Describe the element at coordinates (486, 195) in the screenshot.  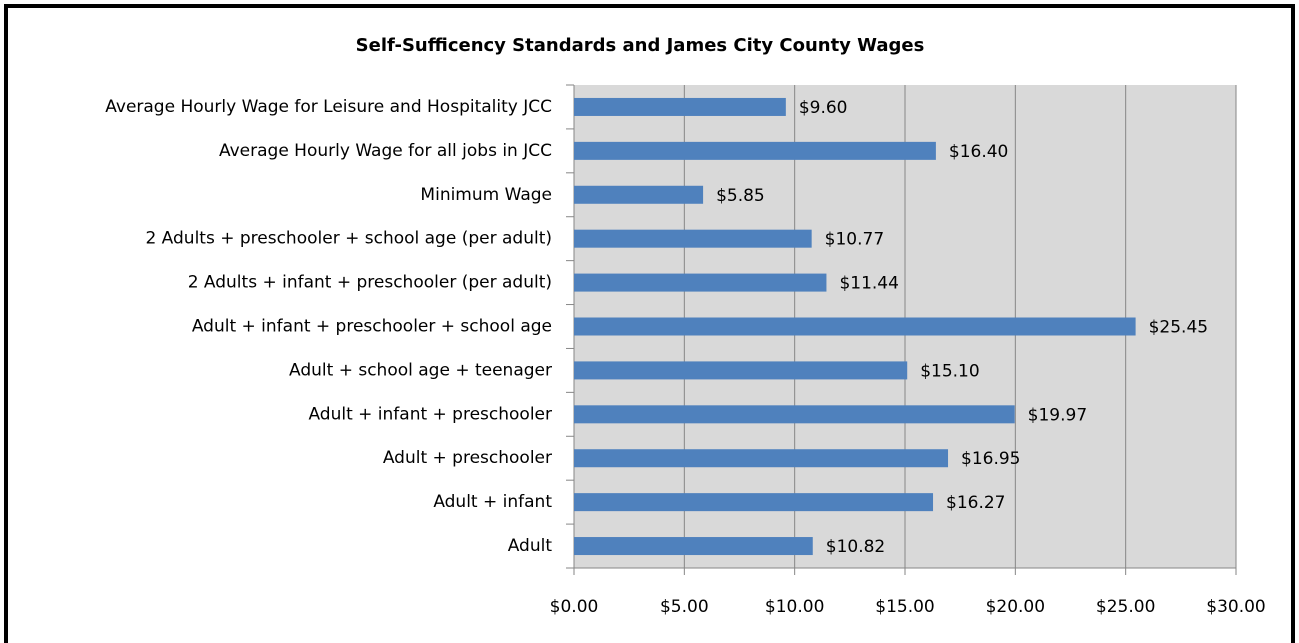
I see `y-tick-label: Minimum Wage` at that location.